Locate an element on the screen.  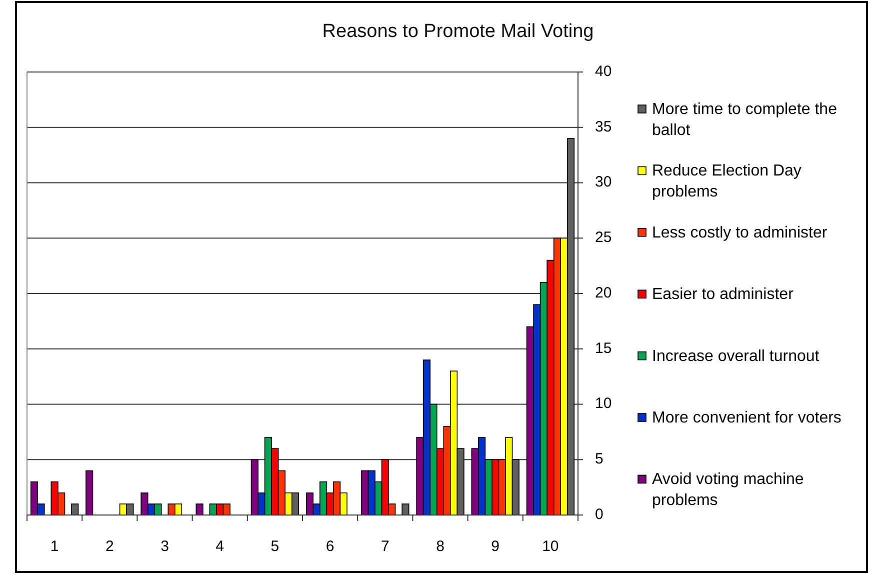
legend-label: More convenient for voters is located at coordinates (747, 418).